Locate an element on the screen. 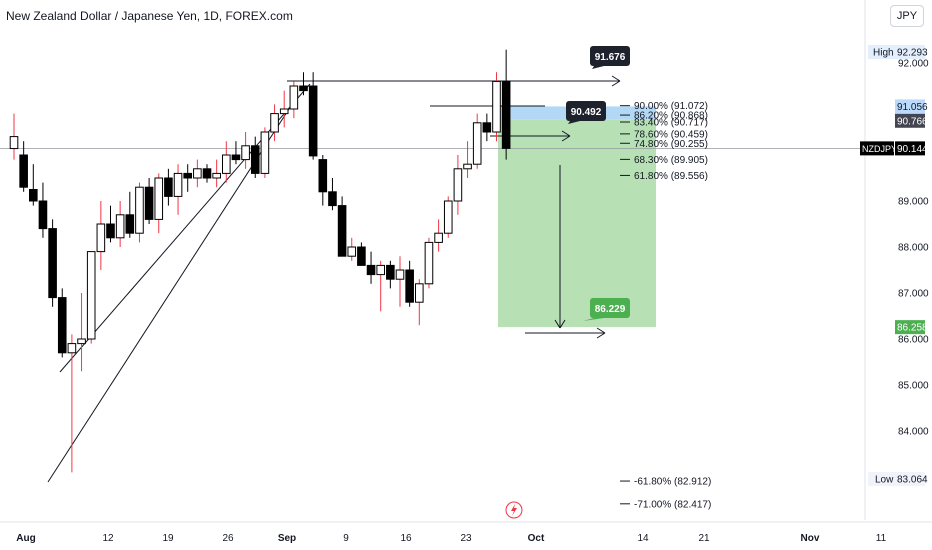 Image resolution: width=932 pixels, height=550 pixels. current-price-badge is located at coordinates (910, 148).